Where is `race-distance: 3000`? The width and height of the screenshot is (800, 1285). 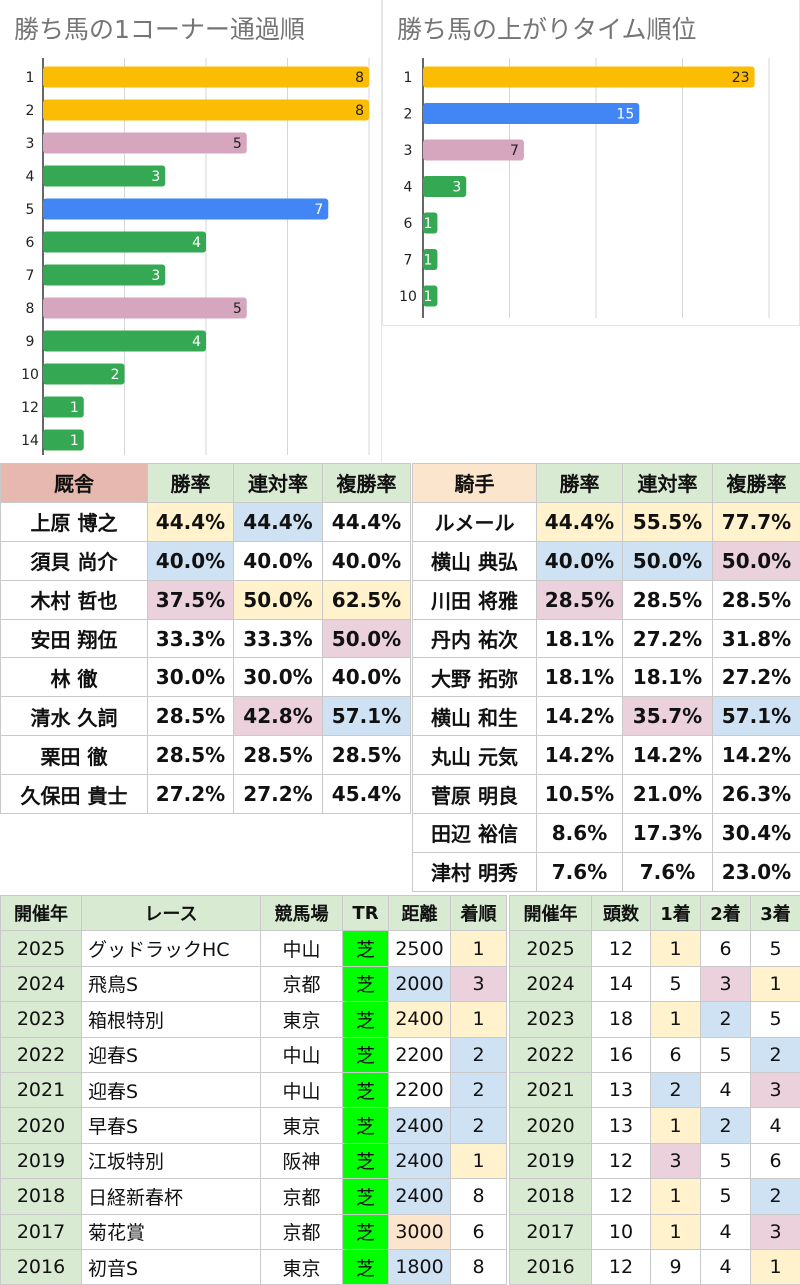
race-distance: 3000 is located at coordinates (419, 1231).